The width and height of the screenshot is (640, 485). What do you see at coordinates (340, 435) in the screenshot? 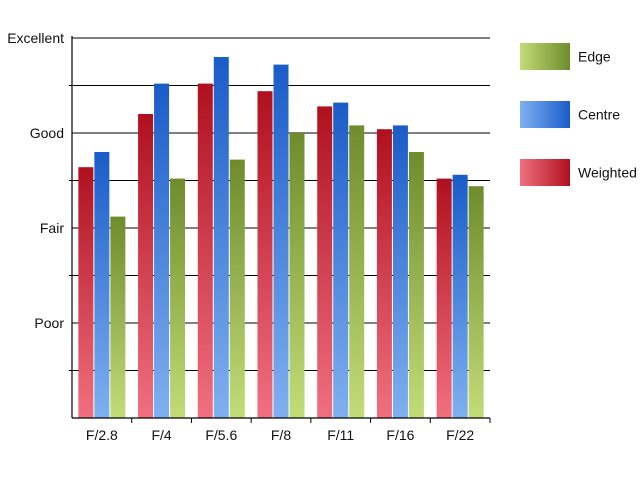
I see `x-tick-label-f-11: F/11` at bounding box center [340, 435].